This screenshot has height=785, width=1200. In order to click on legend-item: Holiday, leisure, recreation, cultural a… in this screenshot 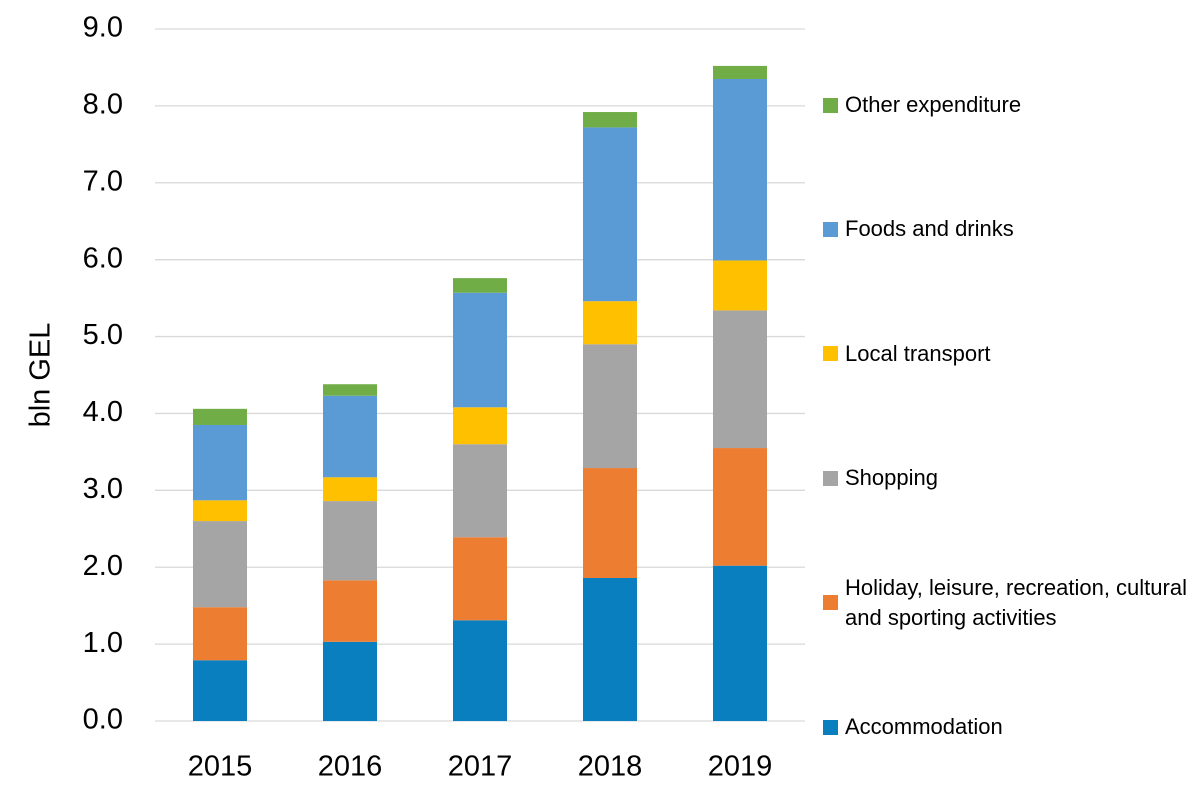, I will do `click(1009, 603)`.